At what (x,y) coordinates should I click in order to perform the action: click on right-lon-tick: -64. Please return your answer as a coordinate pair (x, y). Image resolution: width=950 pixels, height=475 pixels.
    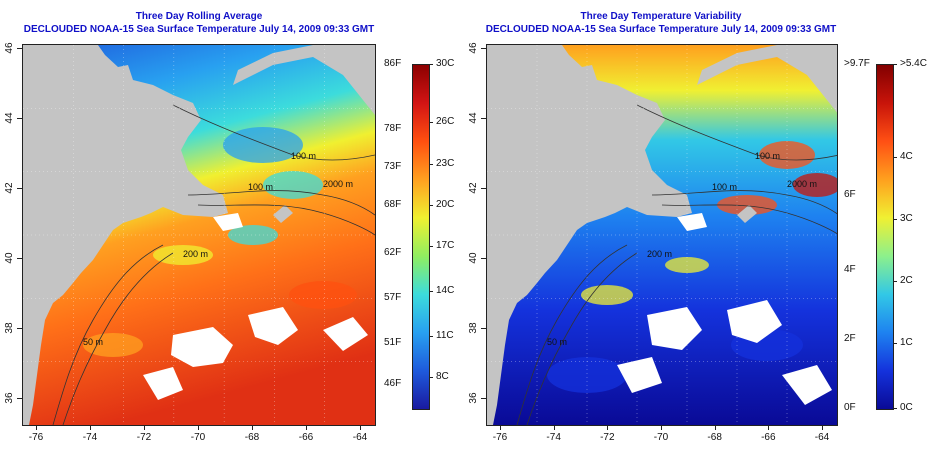
    Looking at the image, I should click on (822, 437).